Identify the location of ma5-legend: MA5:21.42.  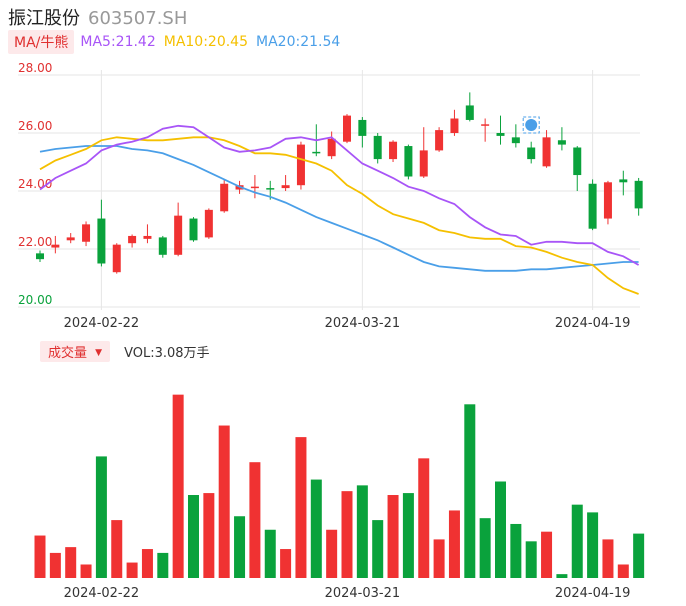
(118, 42).